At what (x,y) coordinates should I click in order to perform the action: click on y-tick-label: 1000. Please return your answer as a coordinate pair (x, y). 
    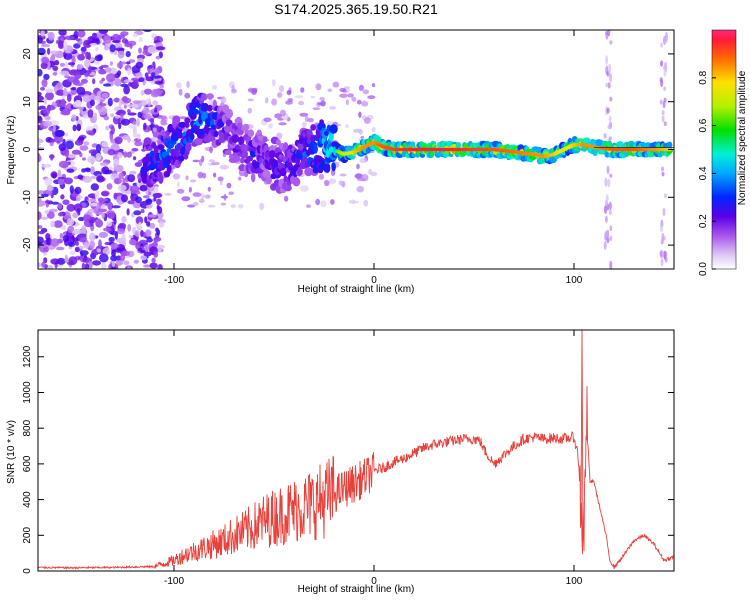
    Looking at the image, I should click on (27, 392).